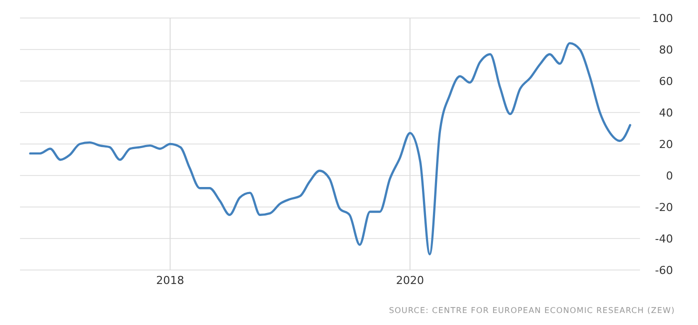 This screenshot has width=698, height=325. I want to click on y-tick-label: 100, so click(662, 18).